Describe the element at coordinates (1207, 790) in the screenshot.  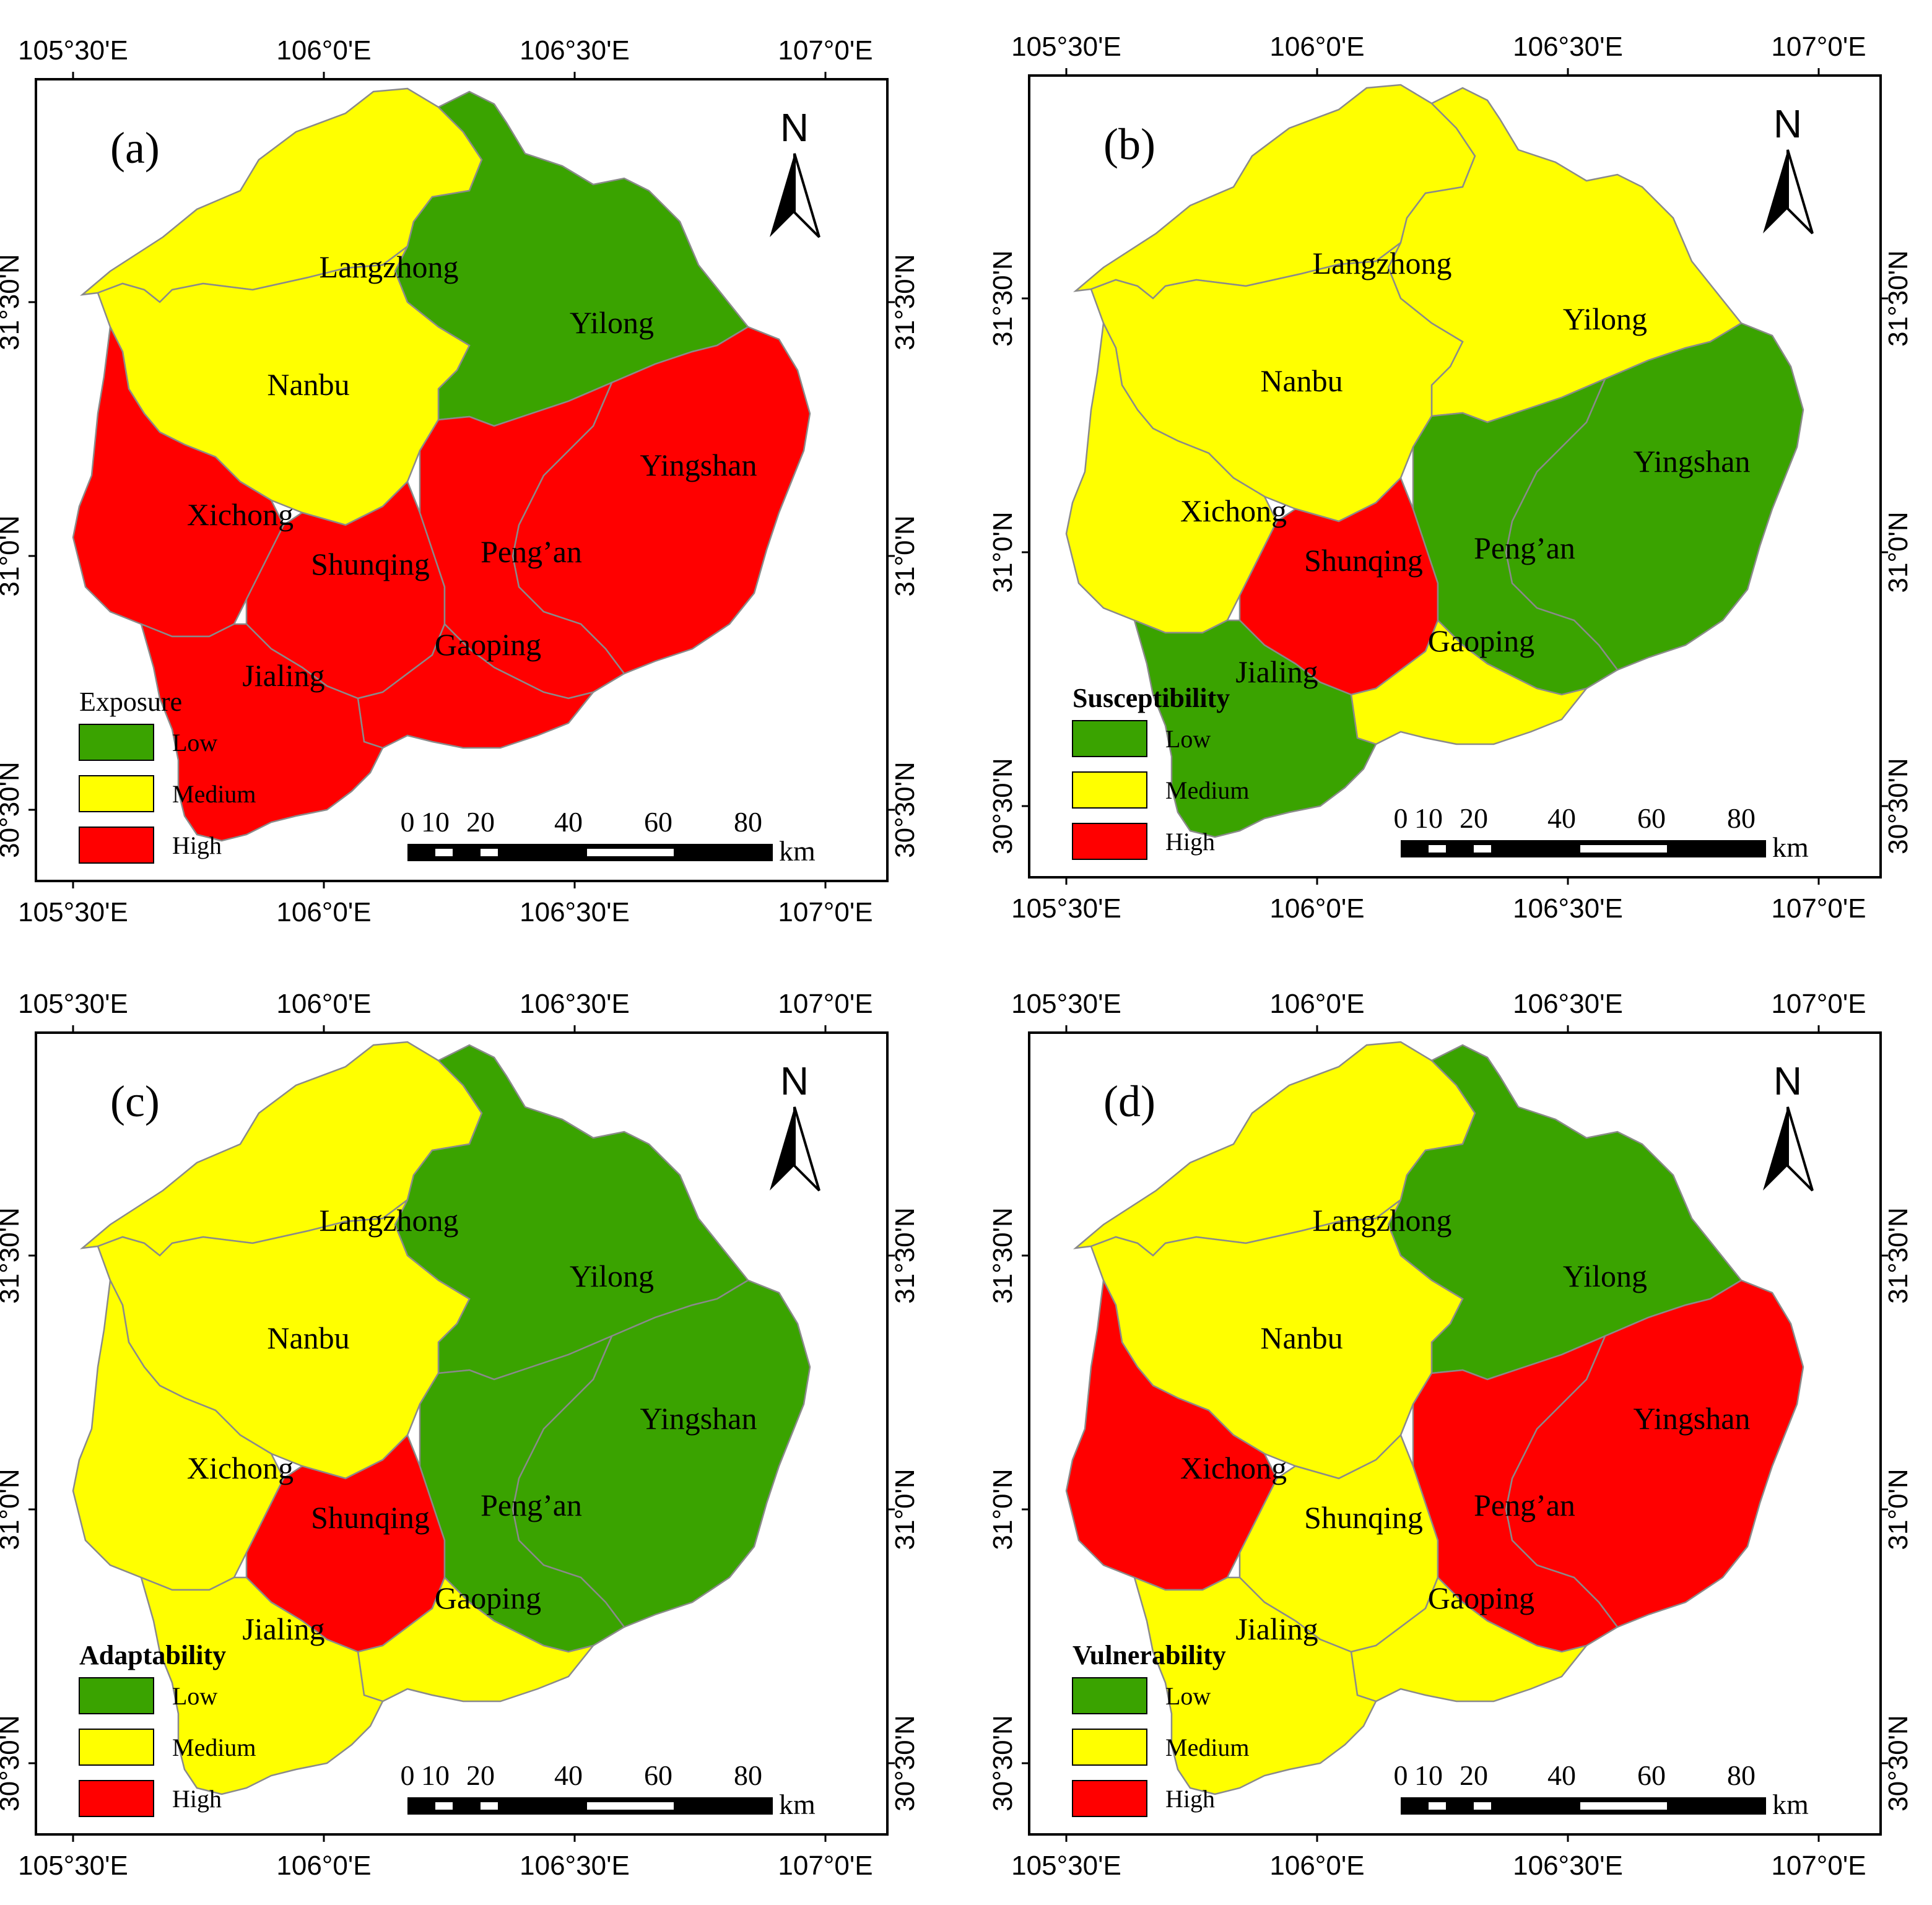
I see `legend-label-medium: Medium` at that location.